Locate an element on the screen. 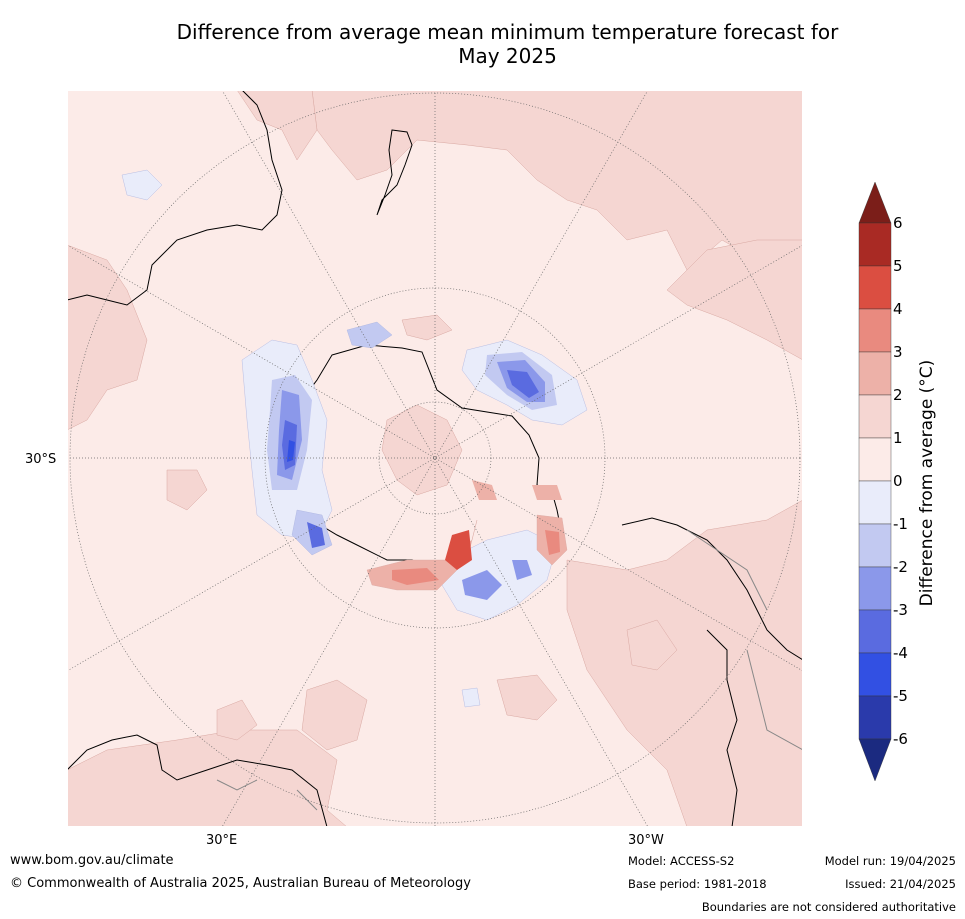 This screenshot has height=919, width=965. colorbar-extend-min is located at coordinates (875, 760).